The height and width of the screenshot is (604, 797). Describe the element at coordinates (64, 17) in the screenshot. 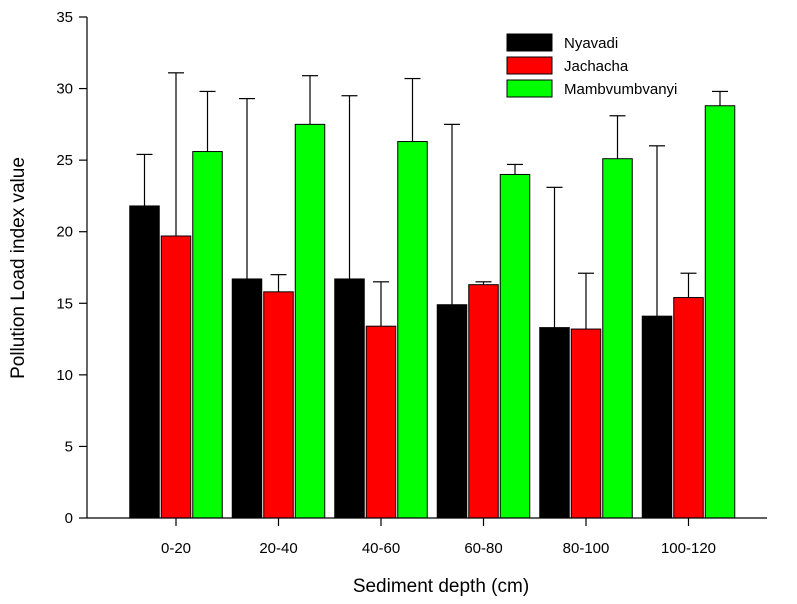

I see `y-tick-label: 35` at that location.